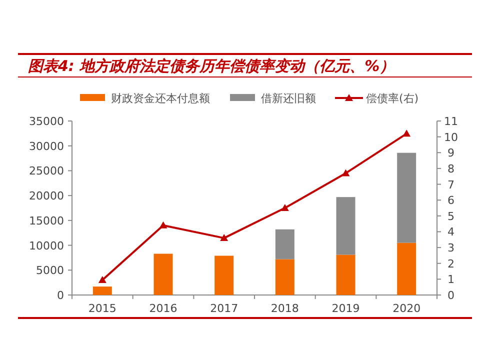  I want to click on y2-tick-label: 5, so click(451, 216).